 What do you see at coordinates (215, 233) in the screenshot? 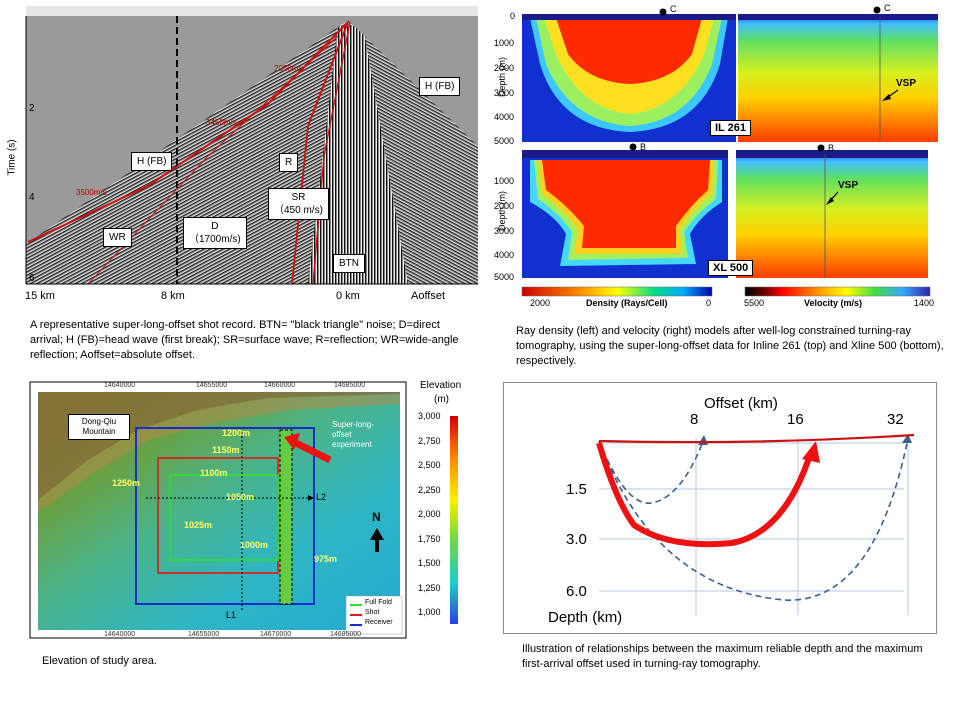
I see `label-d: D （1700m/s)` at bounding box center [215, 233].